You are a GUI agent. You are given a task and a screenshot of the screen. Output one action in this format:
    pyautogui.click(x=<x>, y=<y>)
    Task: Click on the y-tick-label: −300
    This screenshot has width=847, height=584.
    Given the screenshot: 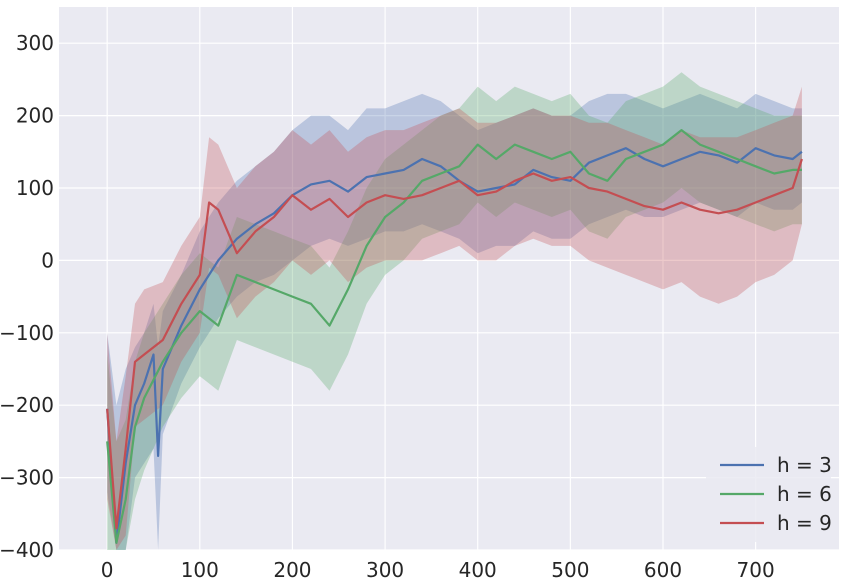 What is the action you would take?
    pyautogui.click(x=27, y=478)
    